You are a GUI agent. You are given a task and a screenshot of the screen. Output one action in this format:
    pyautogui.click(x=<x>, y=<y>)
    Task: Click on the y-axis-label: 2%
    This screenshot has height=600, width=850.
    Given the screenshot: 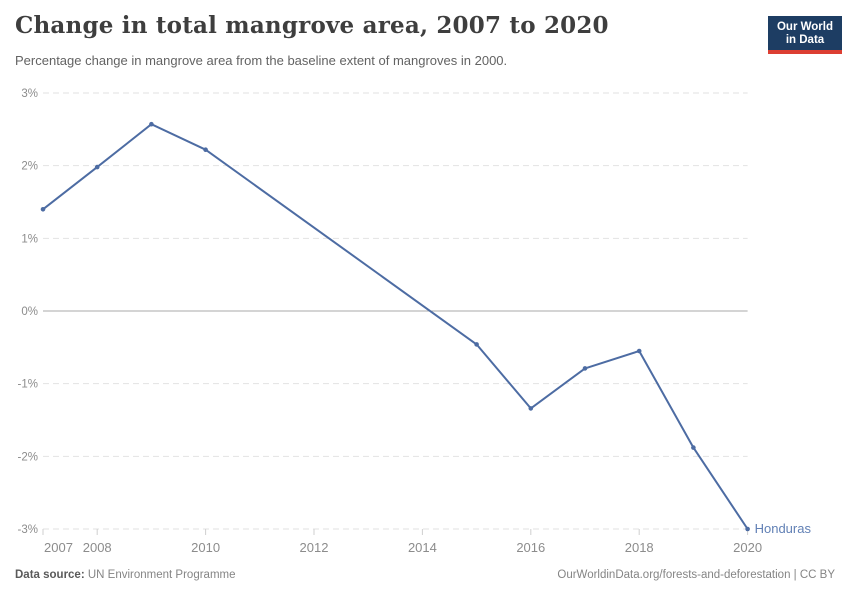 What is the action you would take?
    pyautogui.click(x=29, y=167)
    